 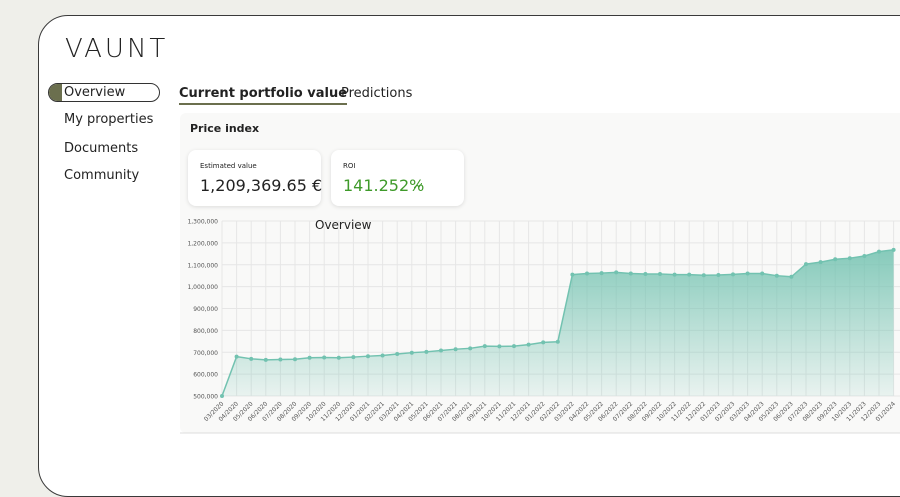 What do you see at coordinates (205, 375) in the screenshot?
I see `y-tick-label: 600,000` at bounding box center [205, 375].